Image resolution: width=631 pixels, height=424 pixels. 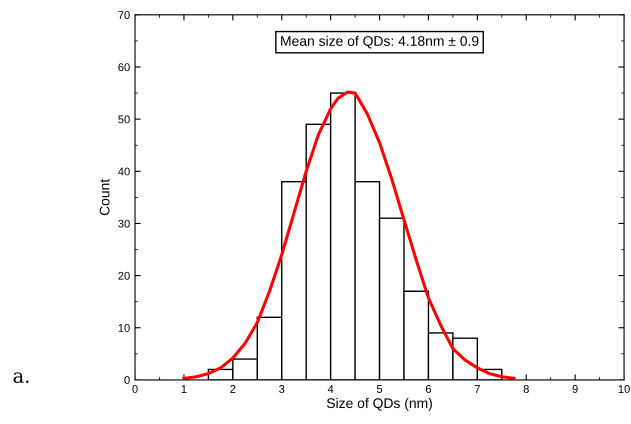 What do you see at coordinates (124, 224) in the screenshot?
I see `y-tick-label: 30` at bounding box center [124, 224].